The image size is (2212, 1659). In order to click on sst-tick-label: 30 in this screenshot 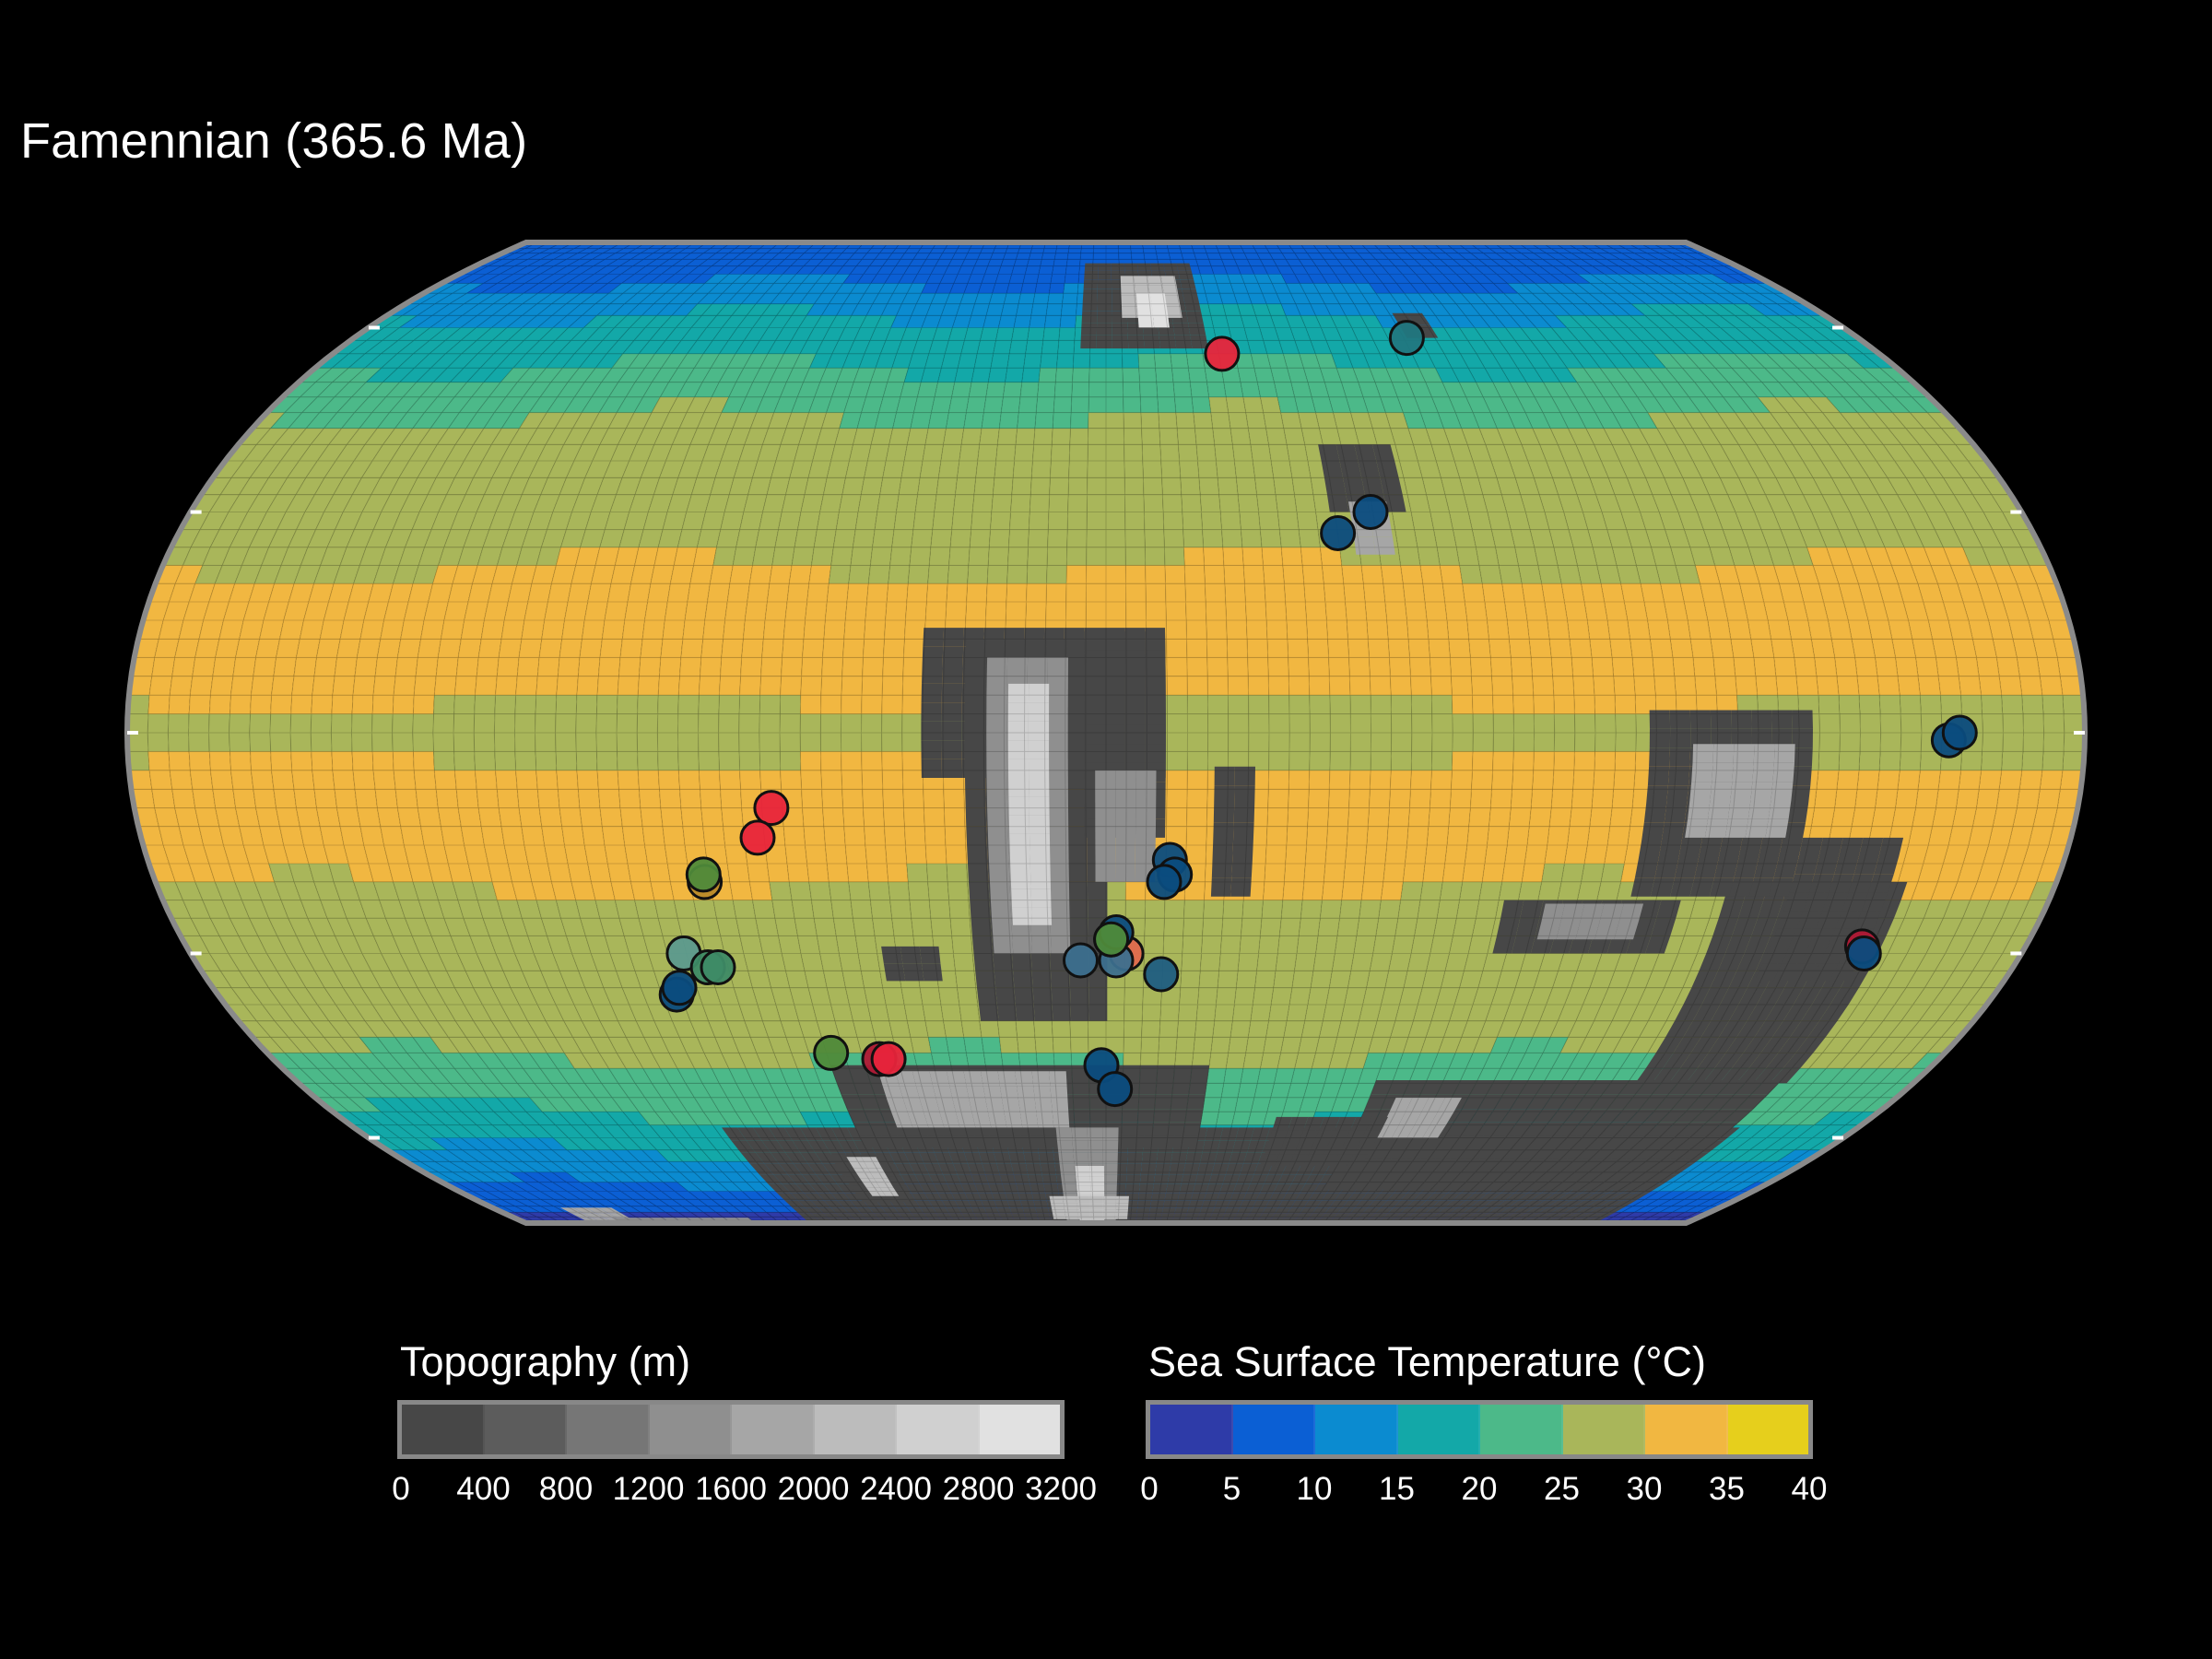, I will do `click(1644, 1489)`.